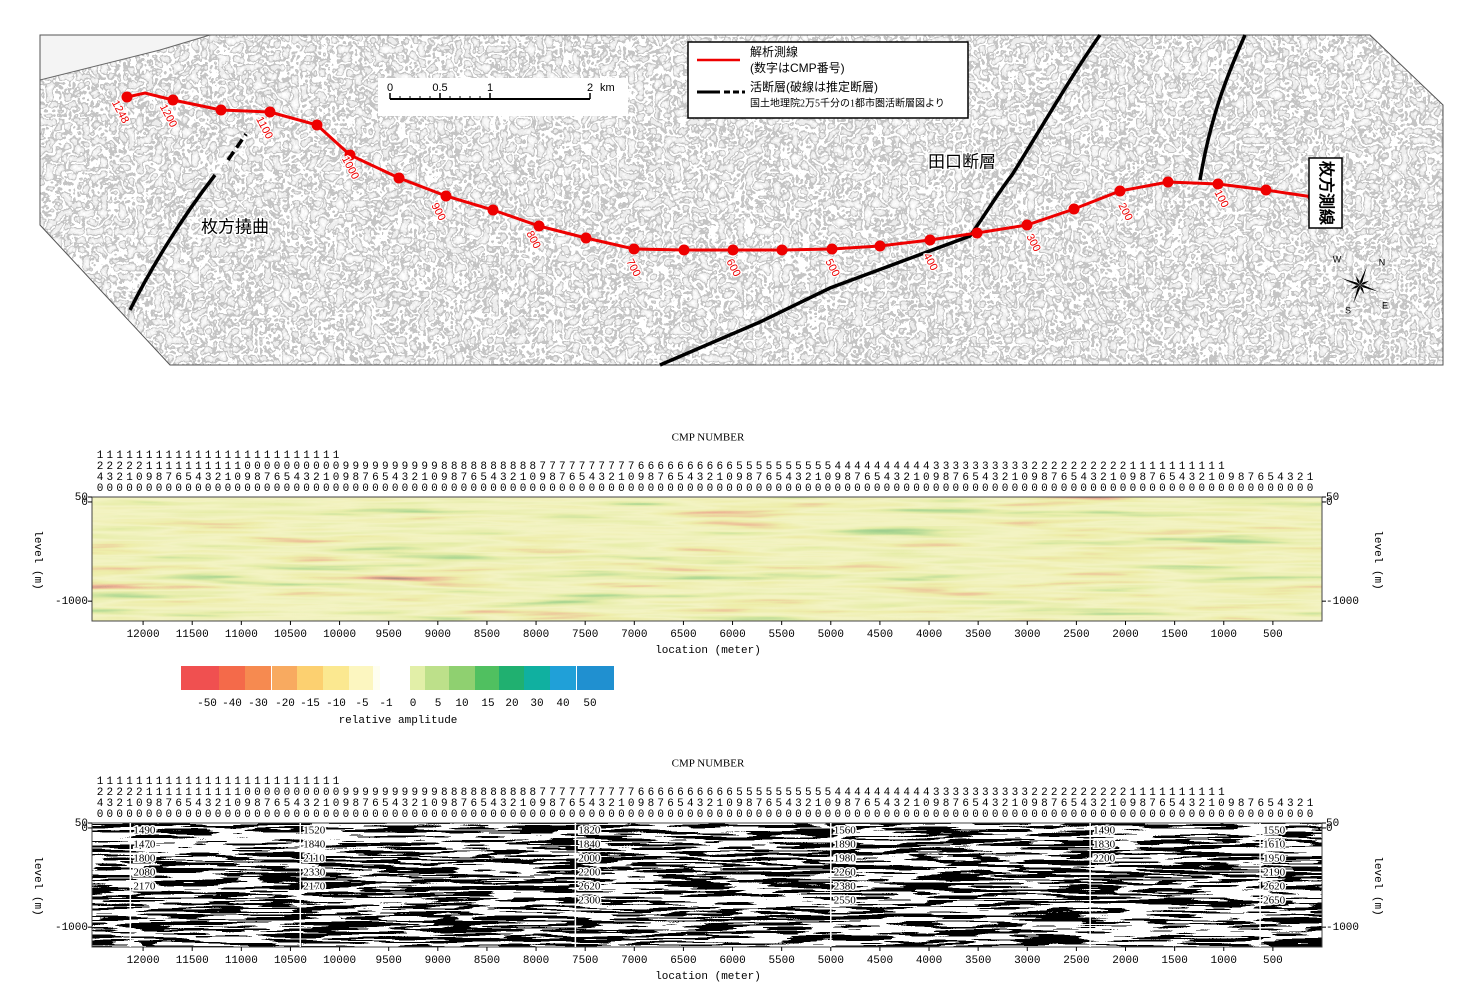 This screenshot has width=1478, height=996. Describe the element at coordinates (589, 859) in the screenshot. I see `velocity-label: 2000` at that location.